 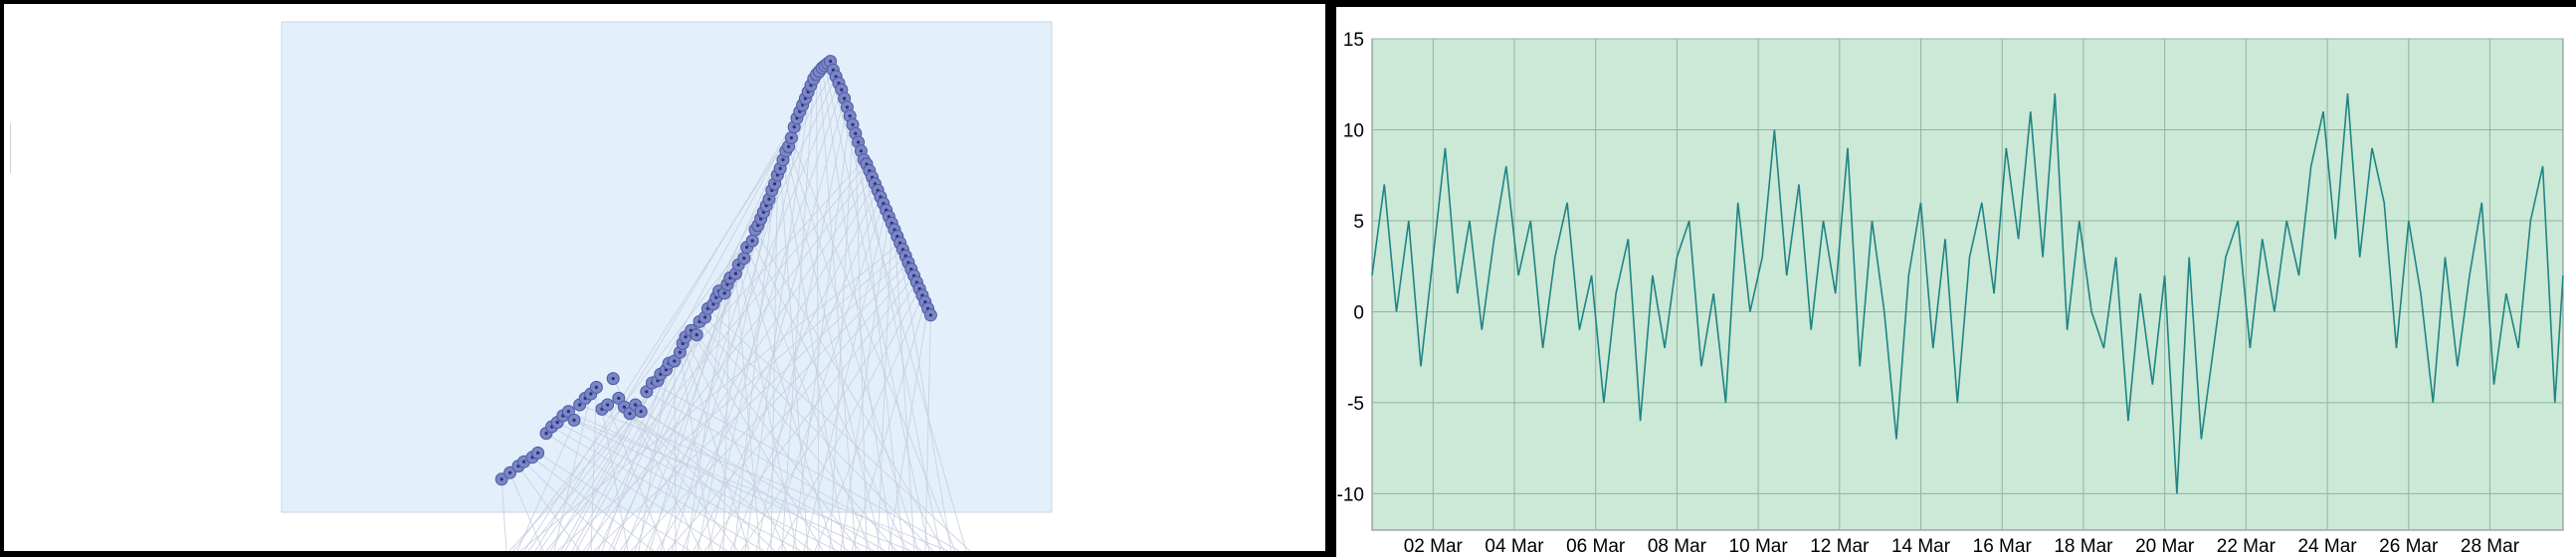 What do you see at coordinates (11, 148) in the screenshot?
I see `panel-resize-handle` at bounding box center [11, 148].